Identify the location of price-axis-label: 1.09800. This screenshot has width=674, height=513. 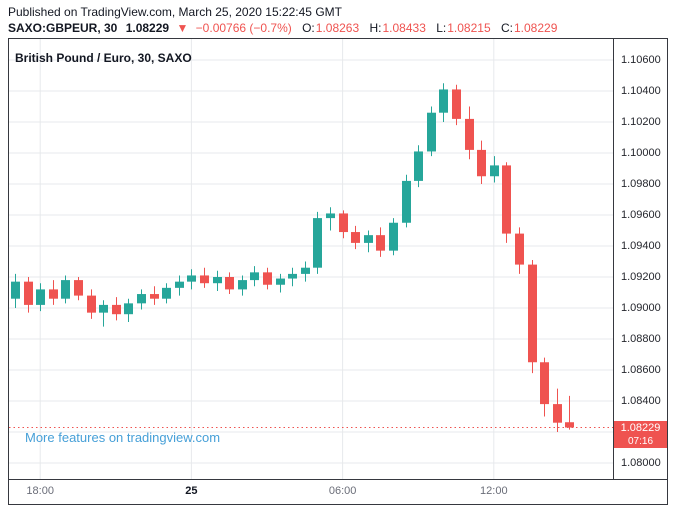
(641, 184).